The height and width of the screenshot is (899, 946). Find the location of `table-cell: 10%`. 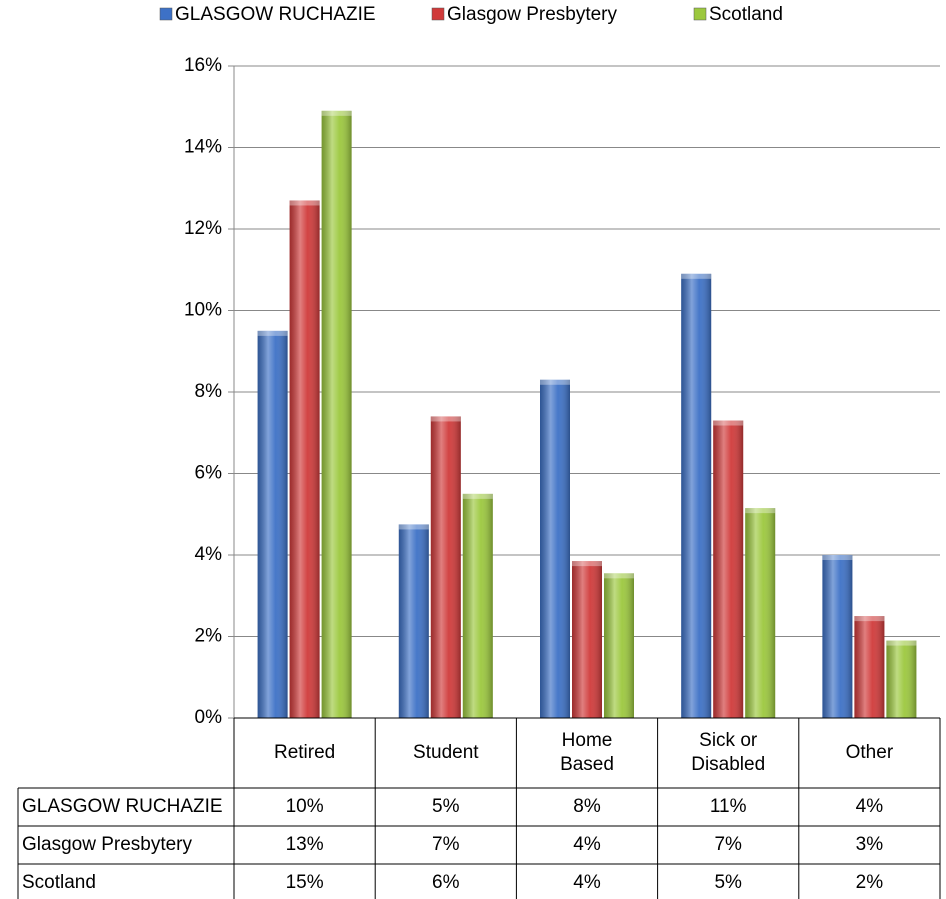

table-cell: 10% is located at coordinates (304, 806).